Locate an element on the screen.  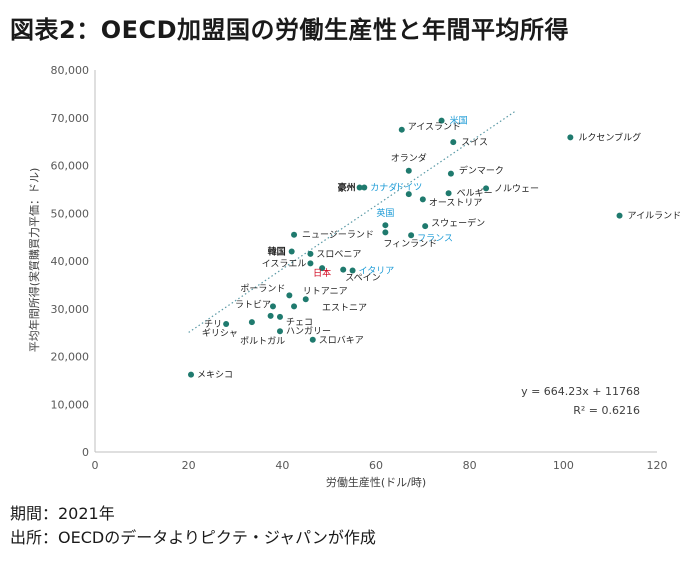
data-label: ポーランド is located at coordinates (262, 288).